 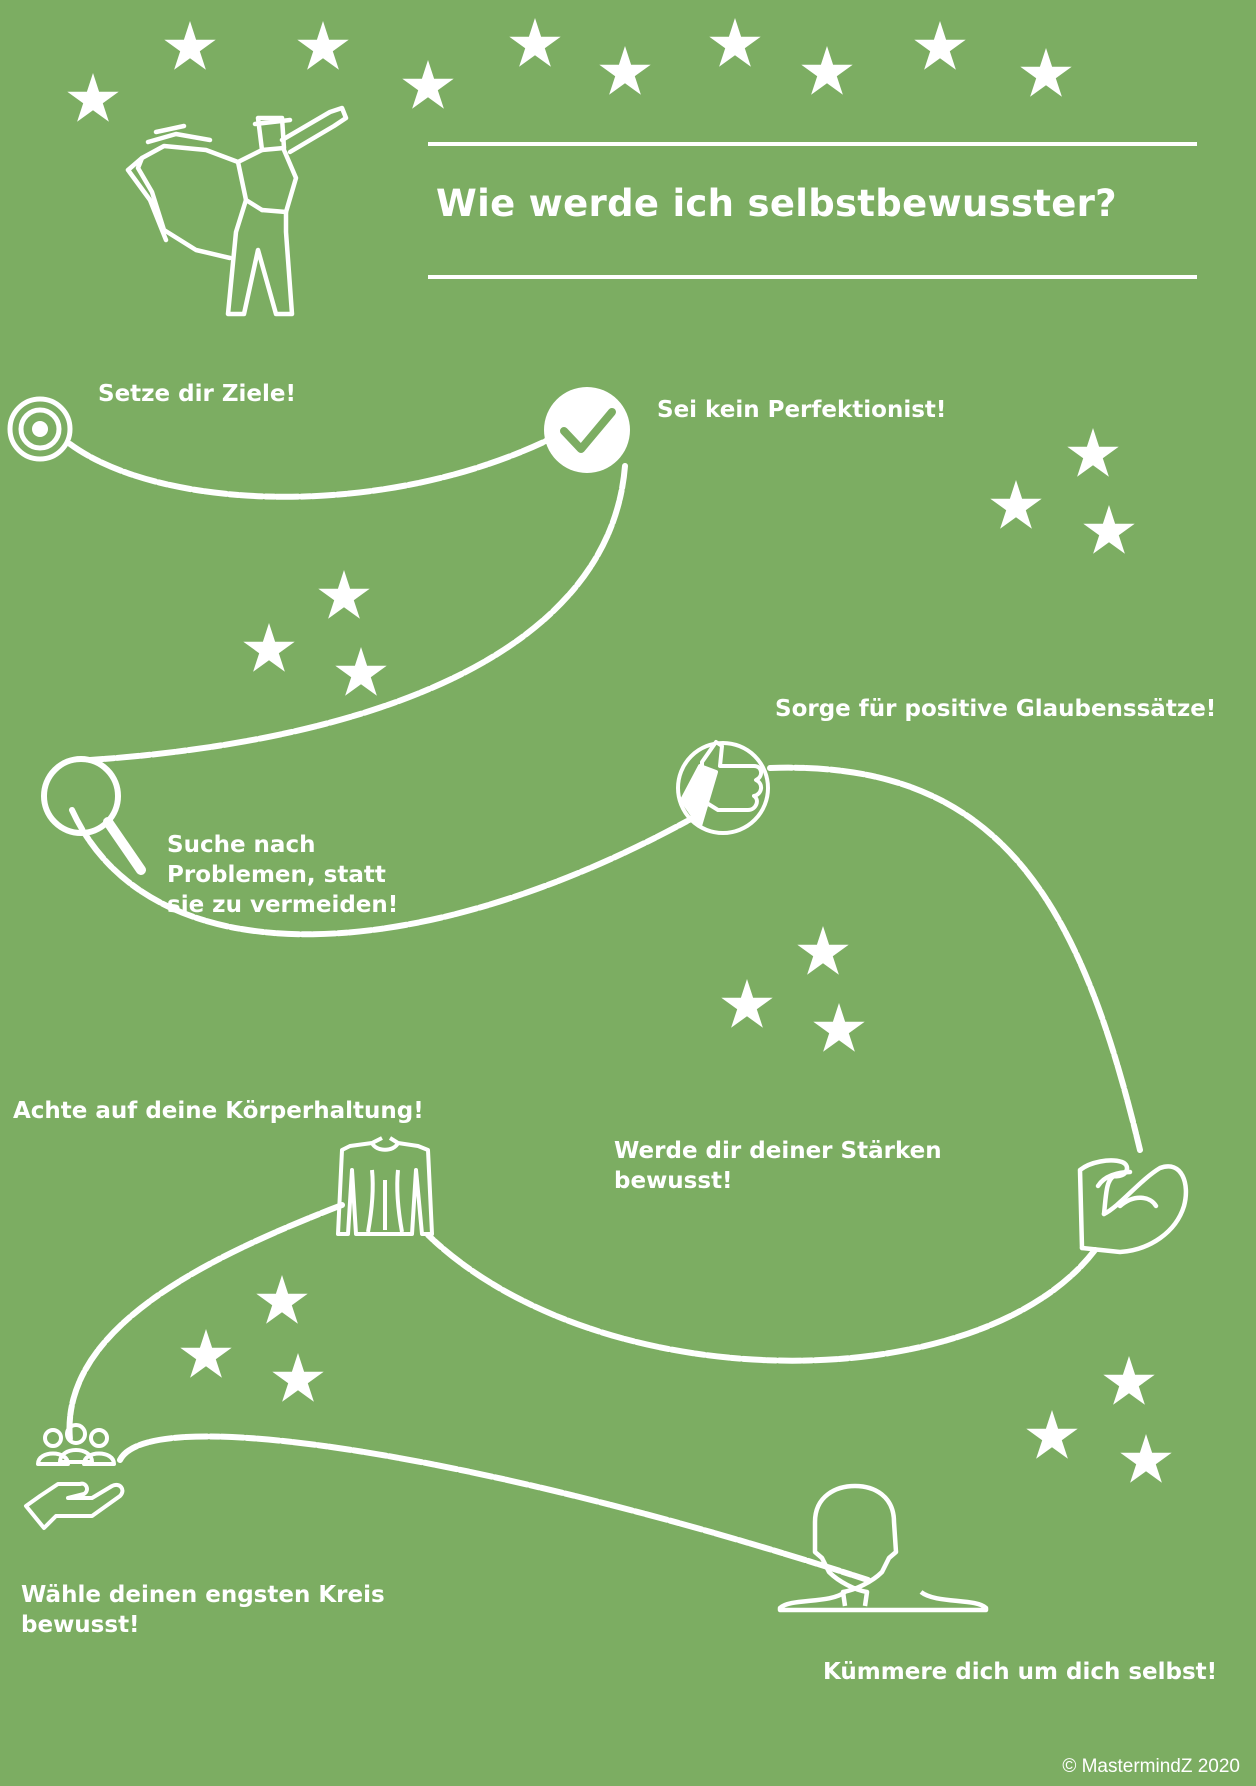 What do you see at coordinates (385, 1186) in the screenshot?
I see `torso-icon` at bounding box center [385, 1186].